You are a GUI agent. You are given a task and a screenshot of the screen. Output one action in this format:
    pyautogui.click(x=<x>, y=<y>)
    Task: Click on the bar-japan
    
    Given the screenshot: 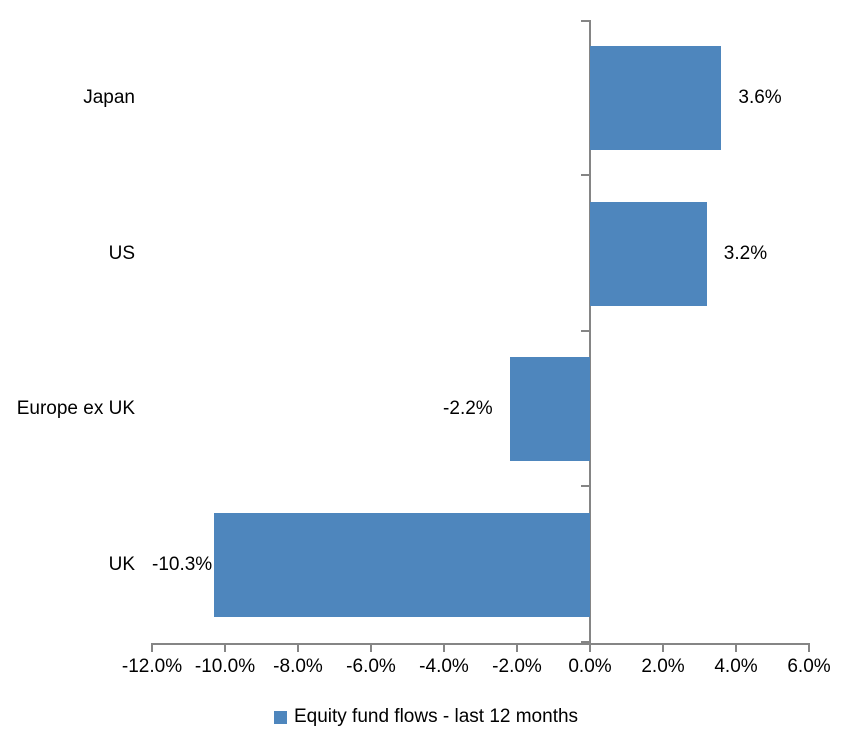 What is the action you would take?
    pyautogui.click(x=656, y=97)
    